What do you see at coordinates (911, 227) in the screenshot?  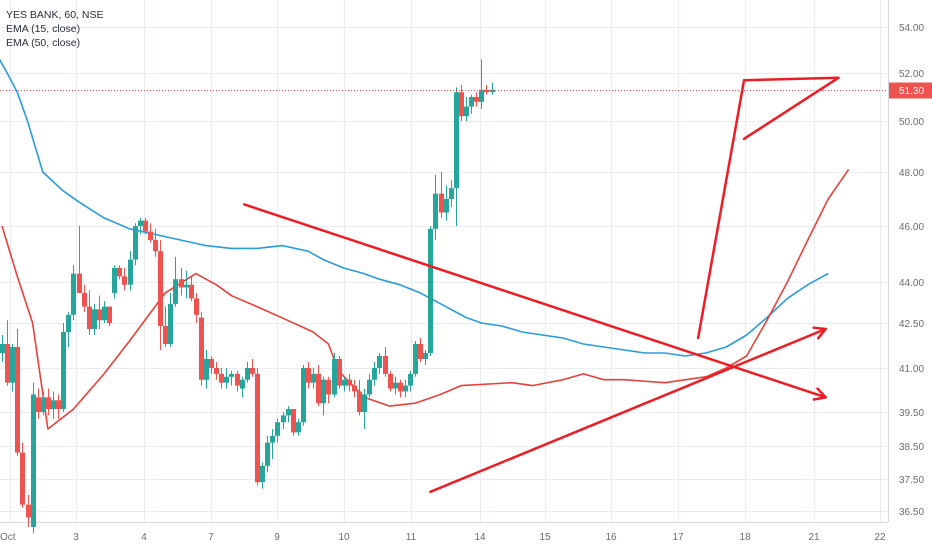 I see `price-tick-label: 46.00` at bounding box center [911, 227].